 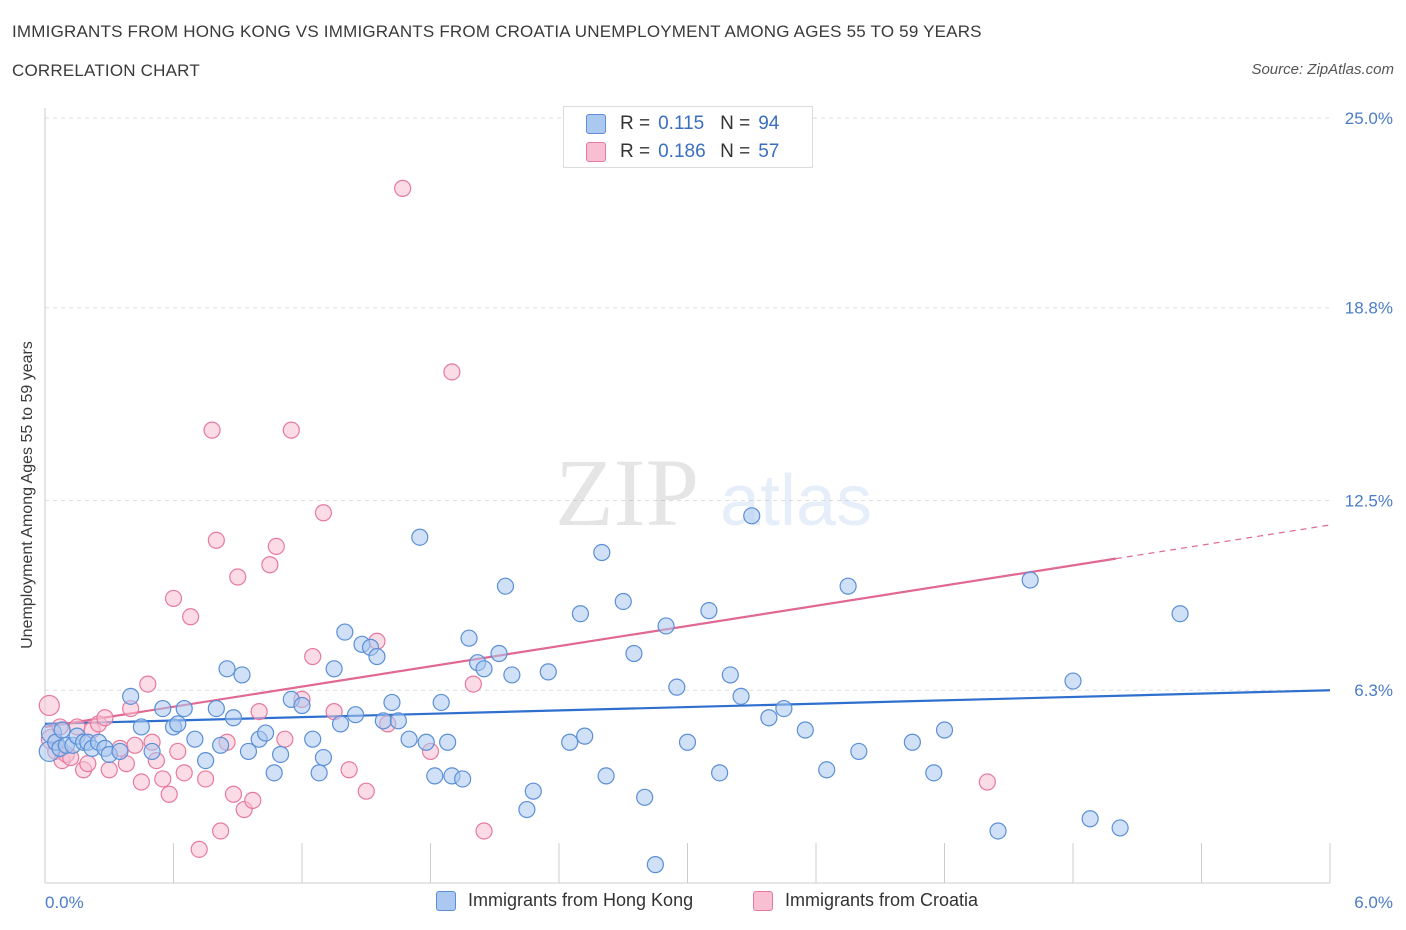 What do you see at coordinates (446, 900) in the screenshot?
I see `bottom-legend-swatch-hong-kong` at bounding box center [446, 900].